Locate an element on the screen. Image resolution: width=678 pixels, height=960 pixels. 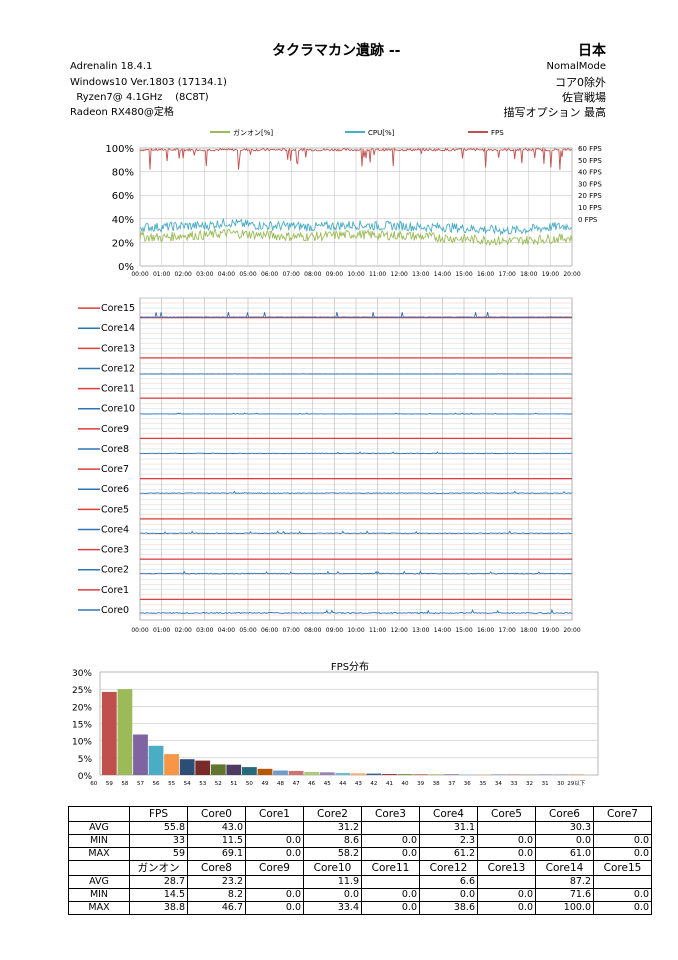
core-line-core6 is located at coordinates (356, 492).